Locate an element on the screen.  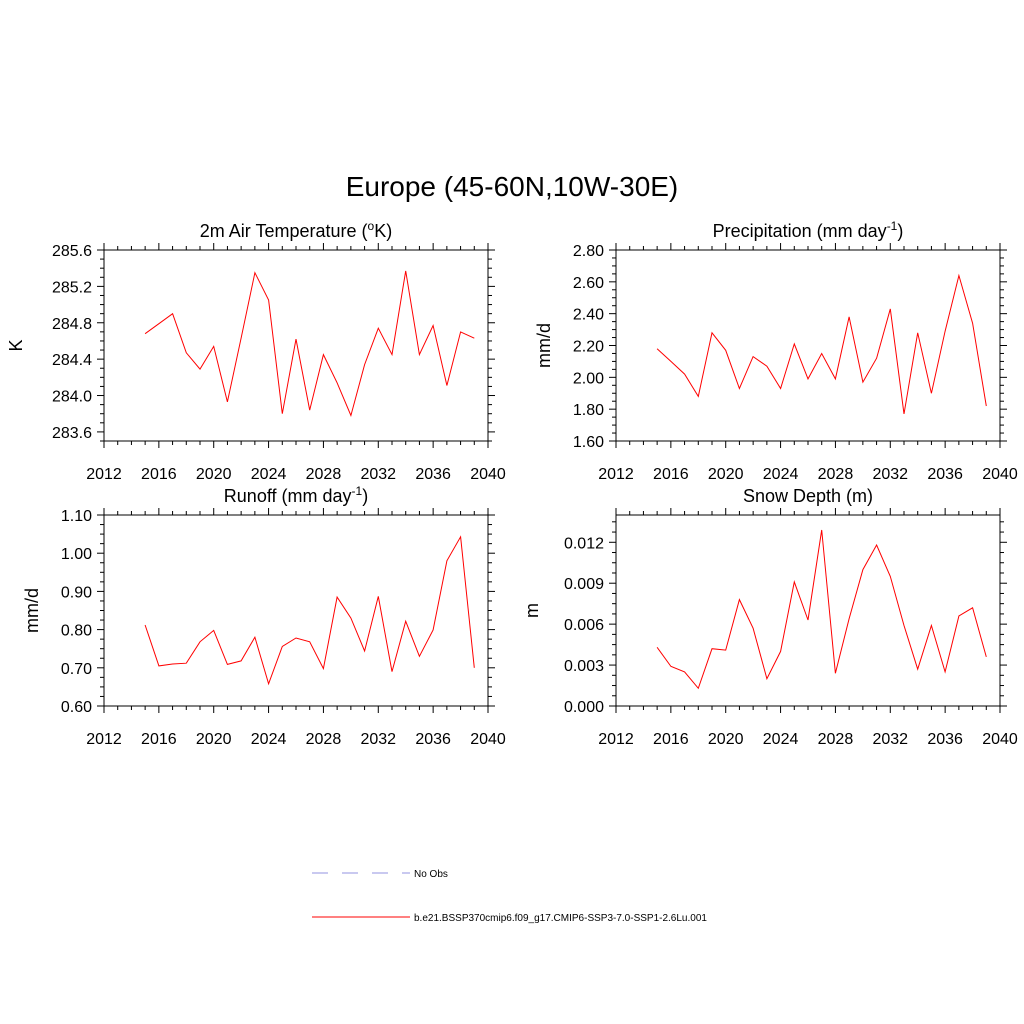
y-tick-label: 2.00 is located at coordinates (588, 378).